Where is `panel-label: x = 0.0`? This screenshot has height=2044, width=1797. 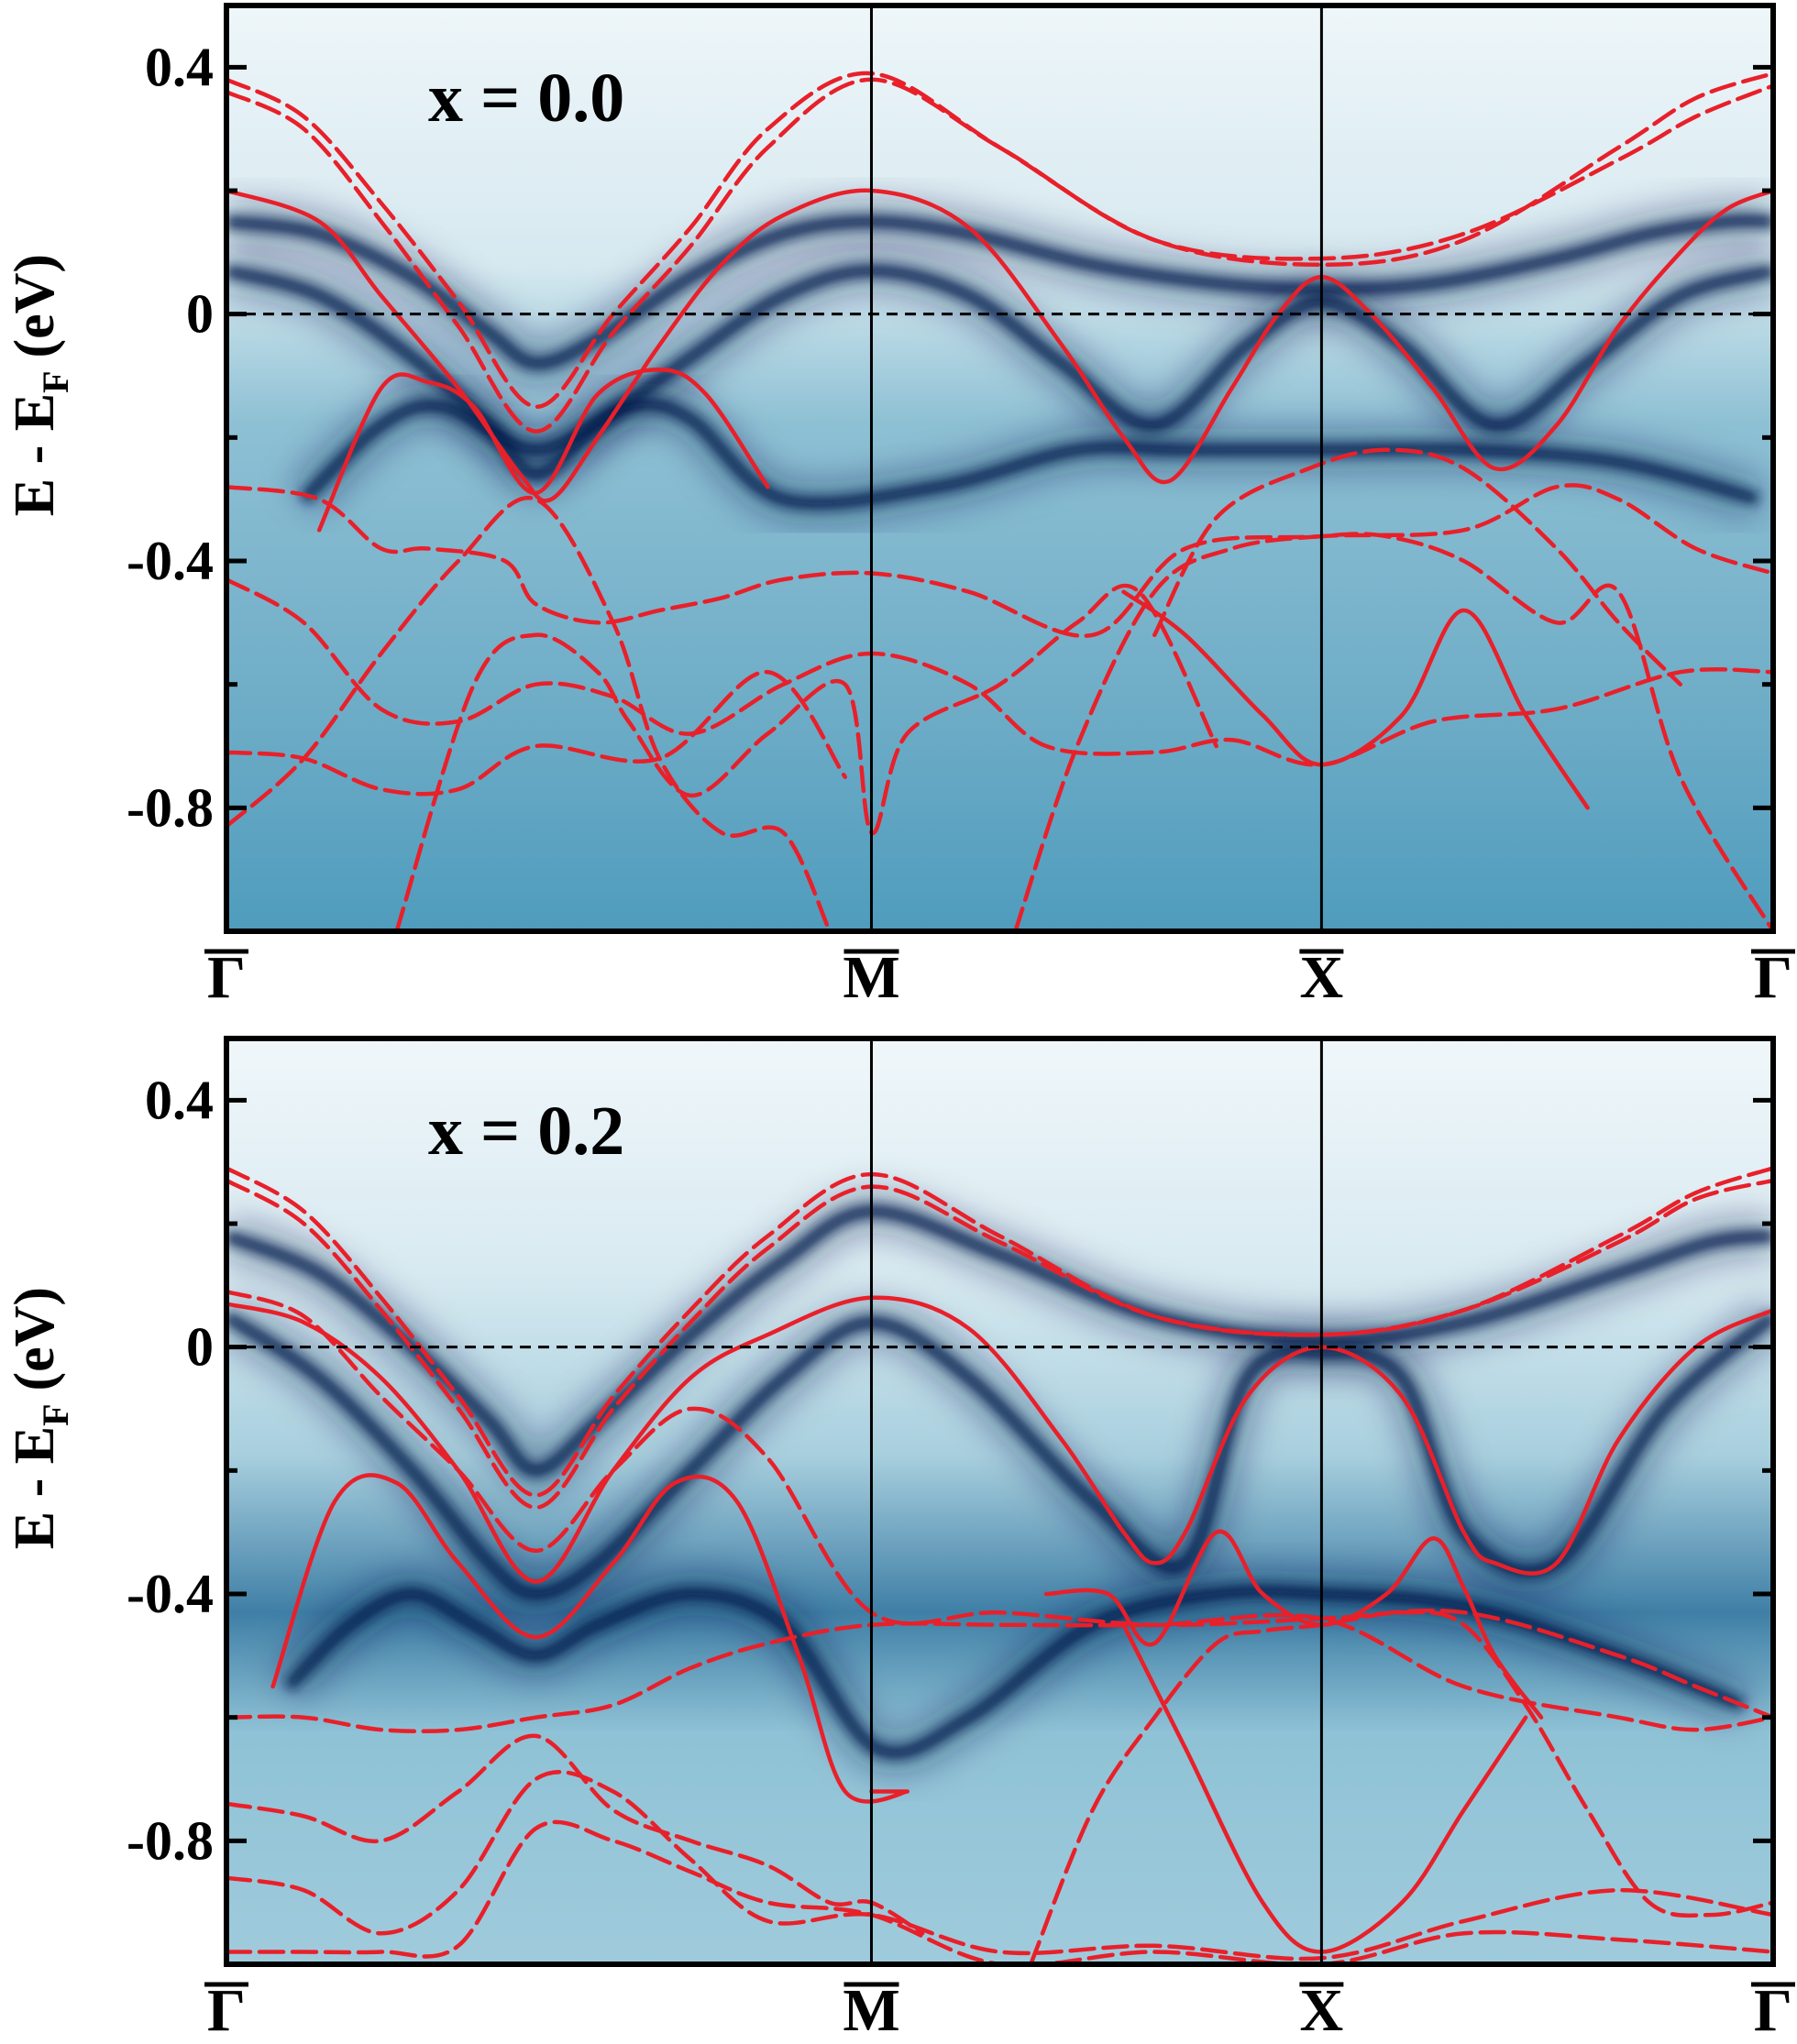
panel-label: x = 0.0 is located at coordinates (526, 99).